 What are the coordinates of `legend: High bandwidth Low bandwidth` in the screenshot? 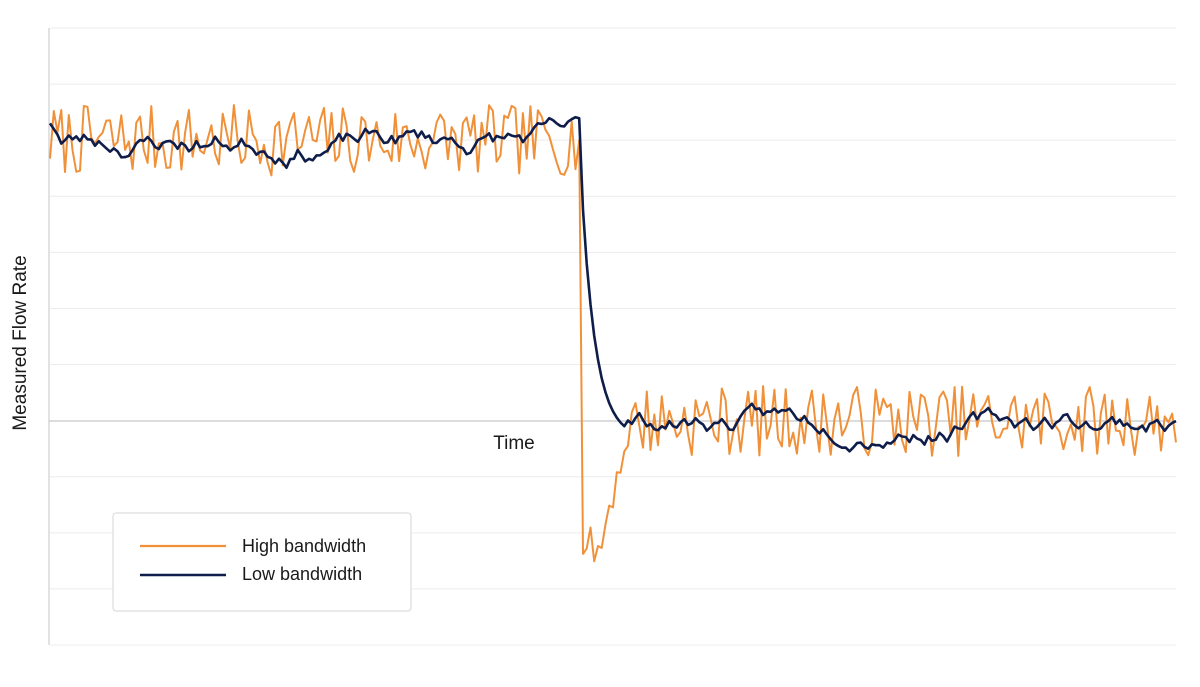 It's located at (262, 562).